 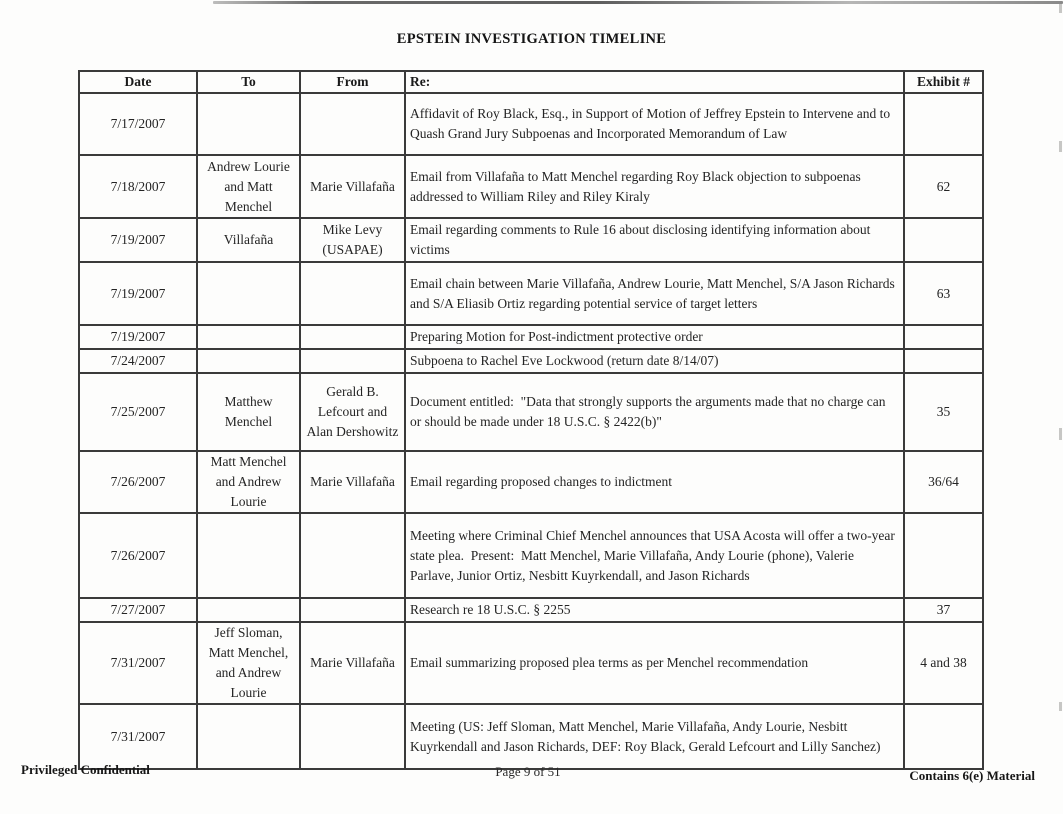 I want to click on cell-to: Villafaña, so click(x=248, y=240).